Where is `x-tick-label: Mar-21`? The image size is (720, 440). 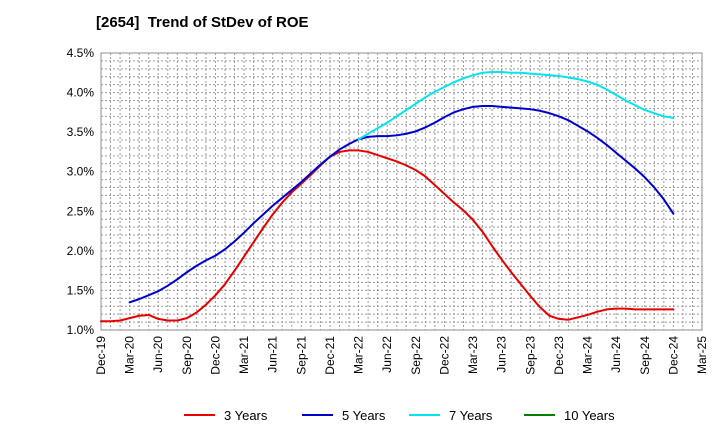 x-tick-label: Mar-21 is located at coordinates (244, 355).